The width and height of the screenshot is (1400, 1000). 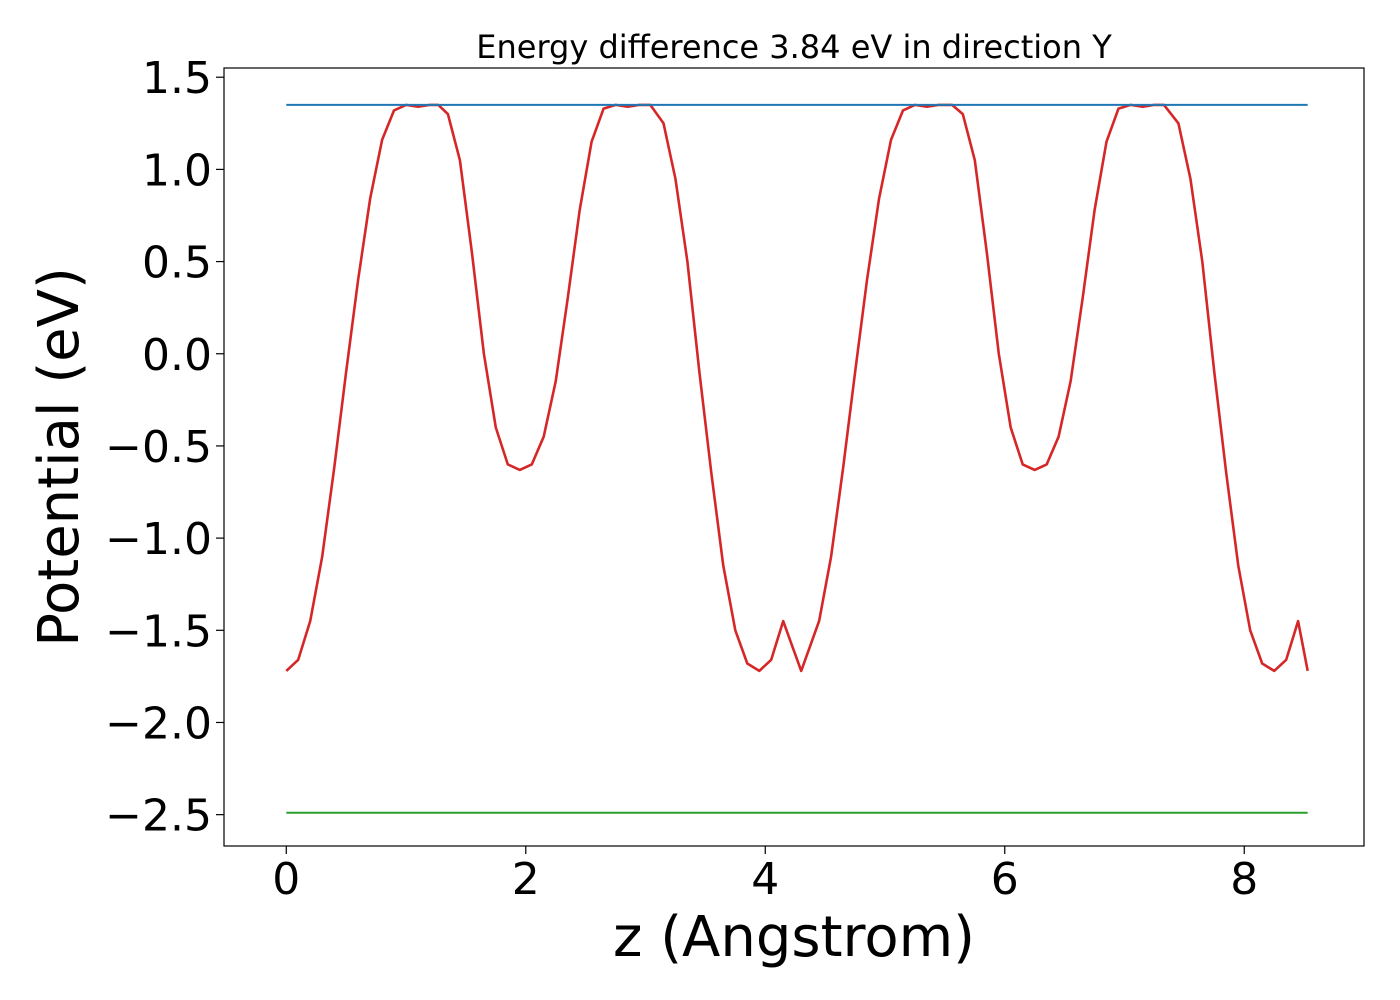 I want to click on y-tick-label: 1.0, so click(x=177, y=170).